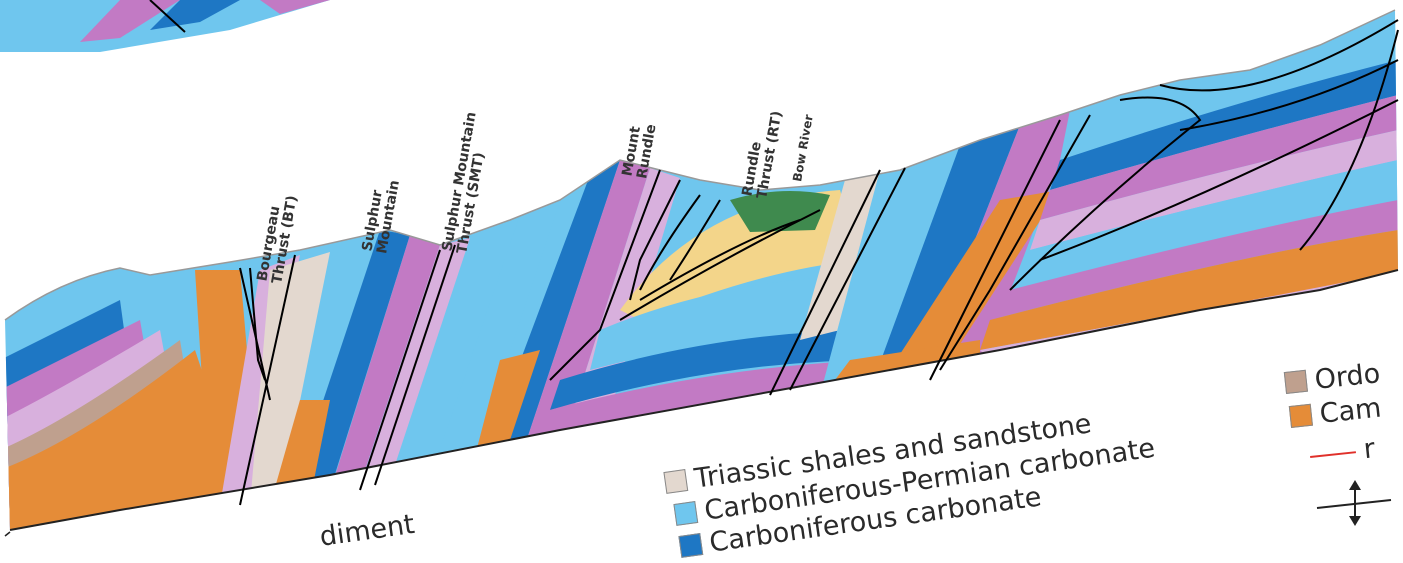 The image size is (1403, 563). What do you see at coordinates (686, 513) in the screenshot?
I see `swatch-carboniferous-permian` at bounding box center [686, 513].